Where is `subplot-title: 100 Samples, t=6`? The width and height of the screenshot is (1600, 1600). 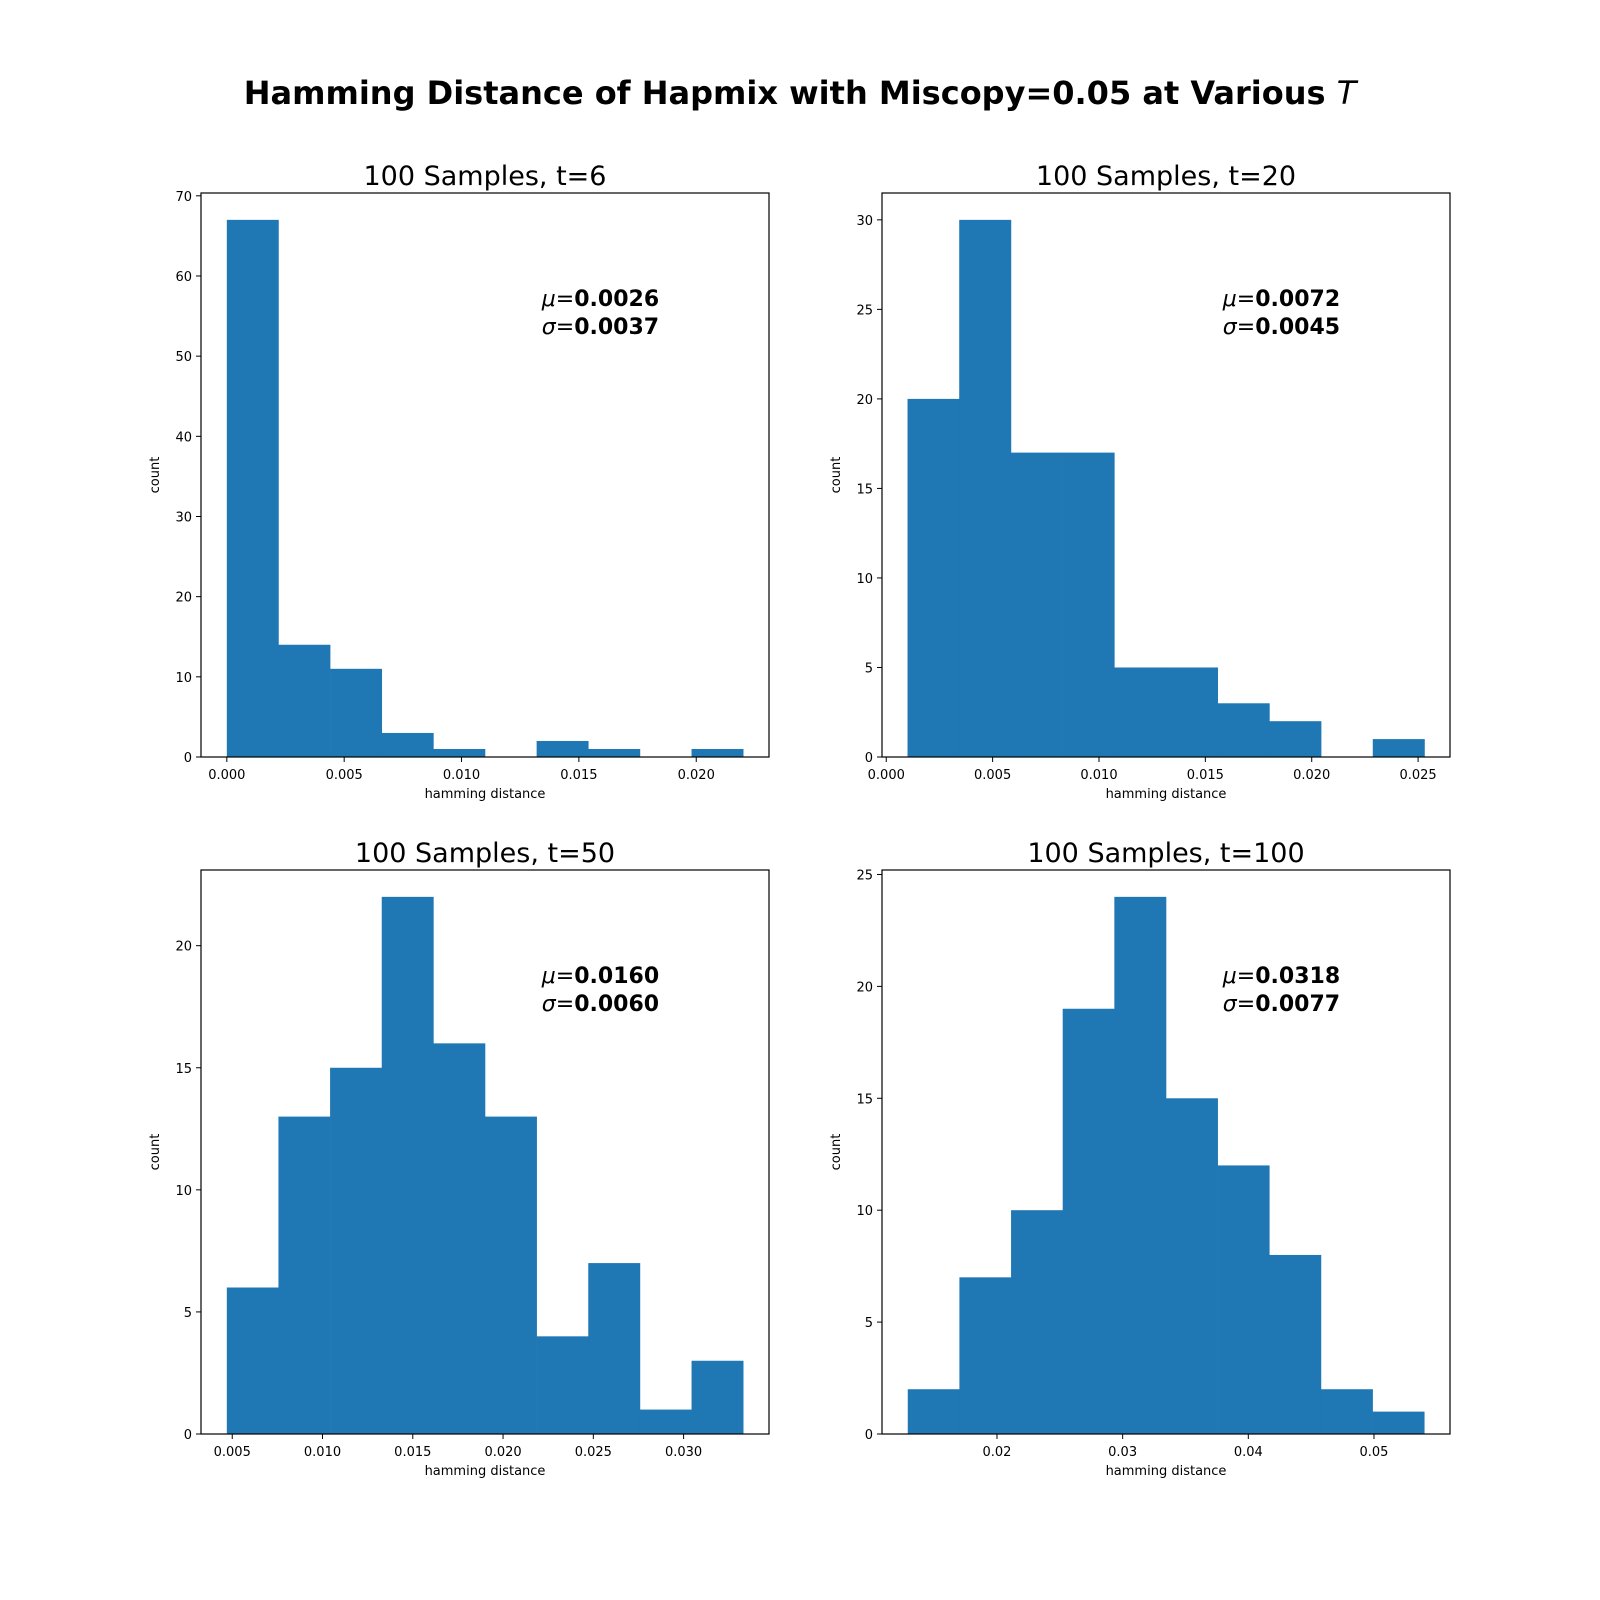
subplot-title: 100 Samples, t=6 is located at coordinates (485, 176).